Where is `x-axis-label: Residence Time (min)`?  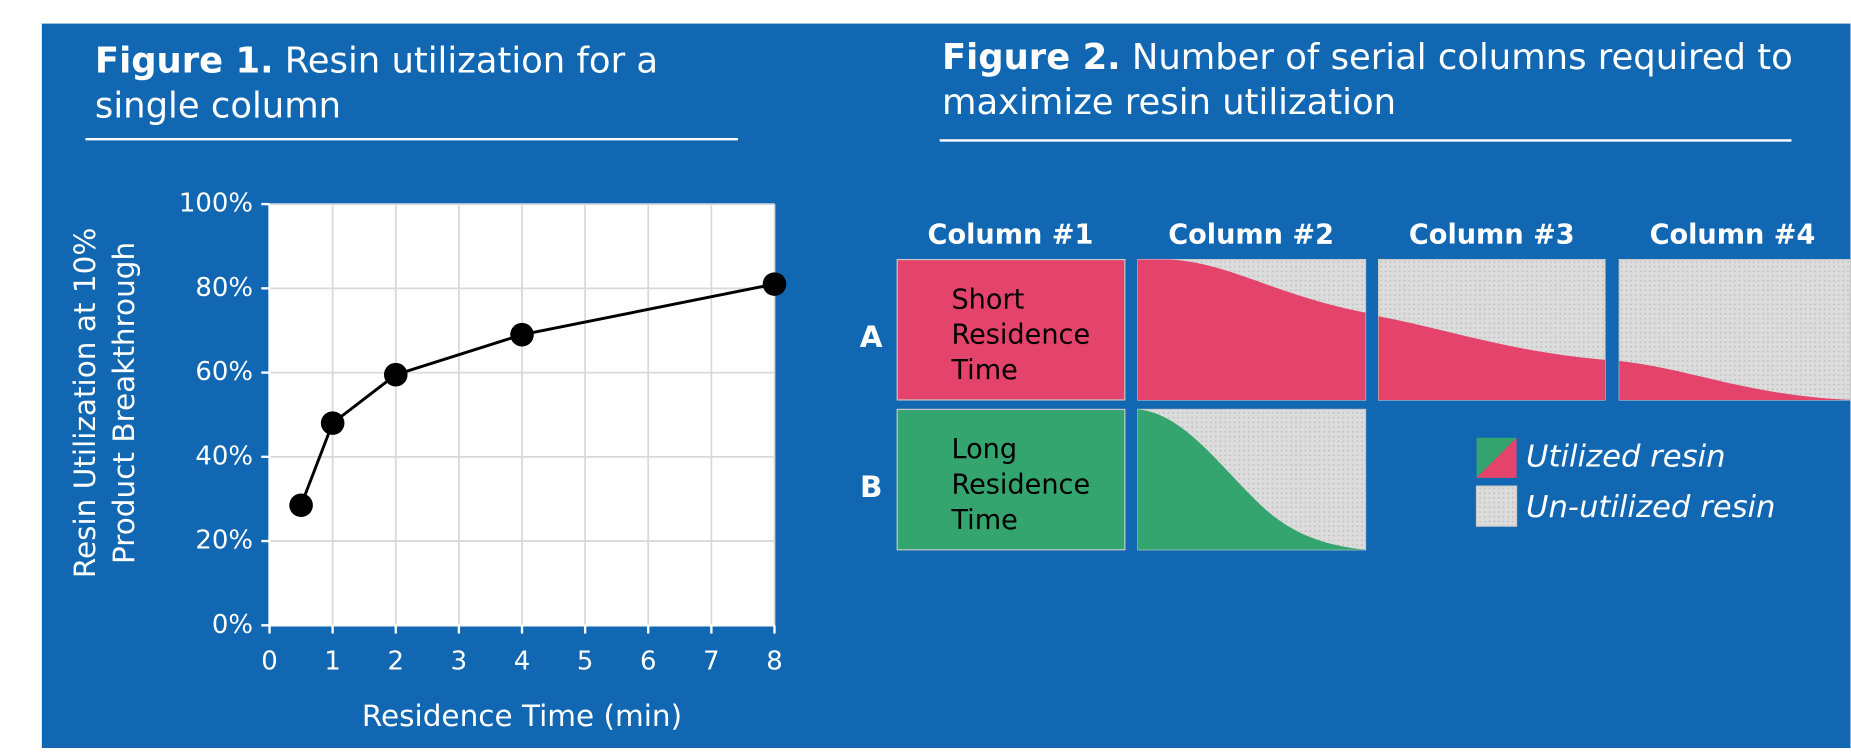 x-axis-label: Residence Time (min) is located at coordinates (522, 716).